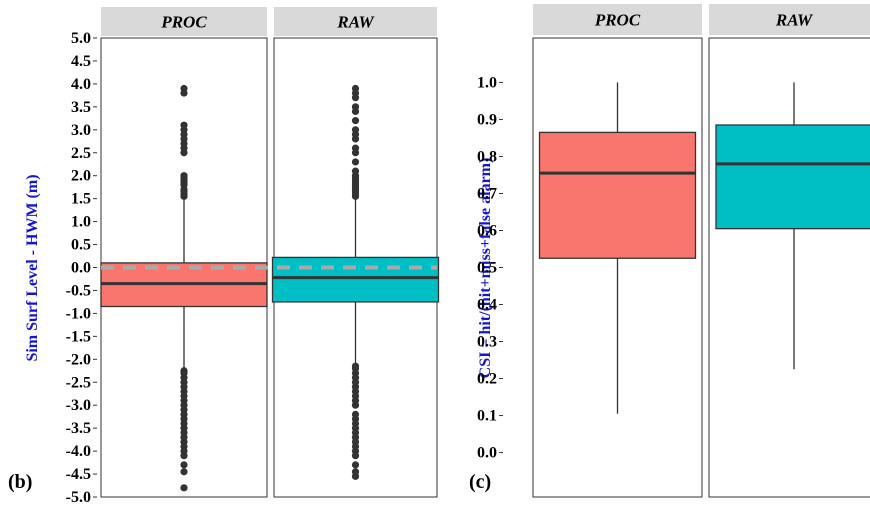  I want to click on y-tick-label: 2.0, so click(81, 176).